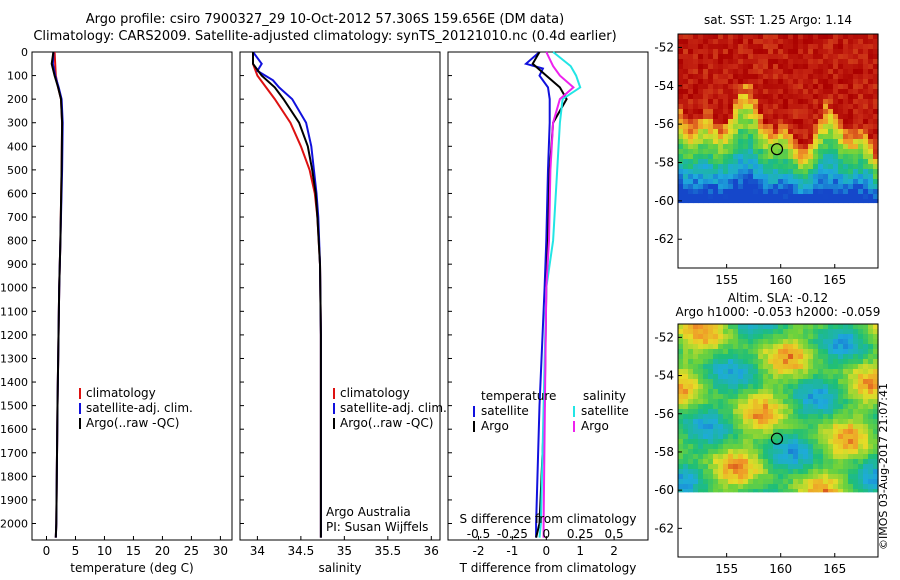 This screenshot has height=580, width=900. What do you see at coordinates (614, 551) in the screenshot?
I see `x-tick-label: 2` at bounding box center [614, 551].